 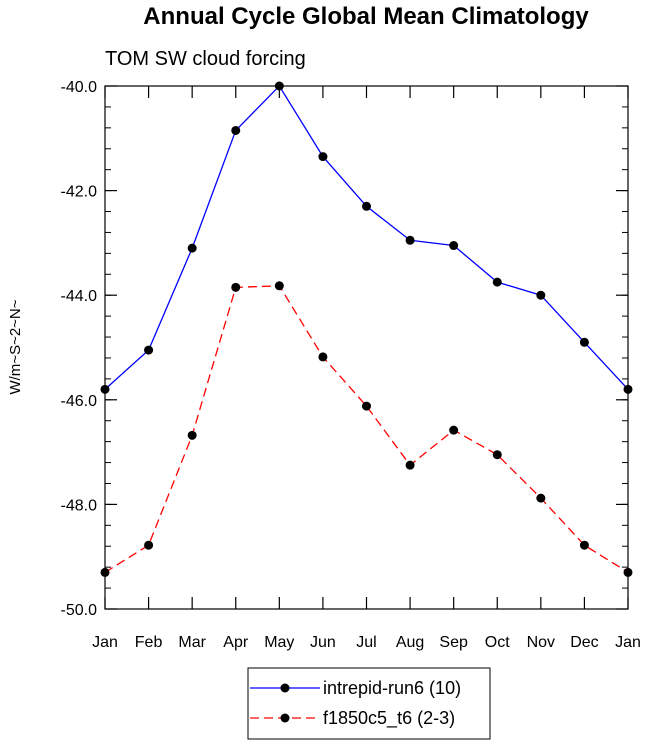 I want to click on x-tick-labels: Jan Feb Mar Apr May Jun Jul Aug Sep Oct Nov Dec Jan, so click(x=366, y=642).